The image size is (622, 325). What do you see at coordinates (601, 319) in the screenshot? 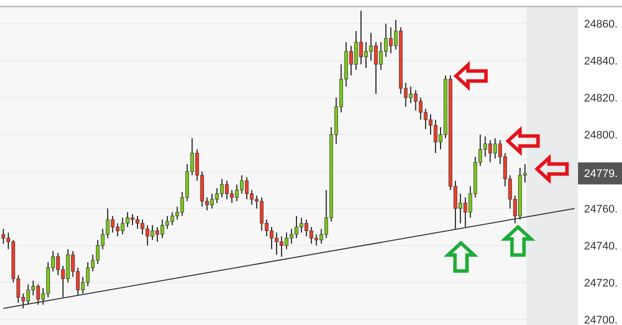
I see `y-tick-label: 24700.` at bounding box center [601, 319].